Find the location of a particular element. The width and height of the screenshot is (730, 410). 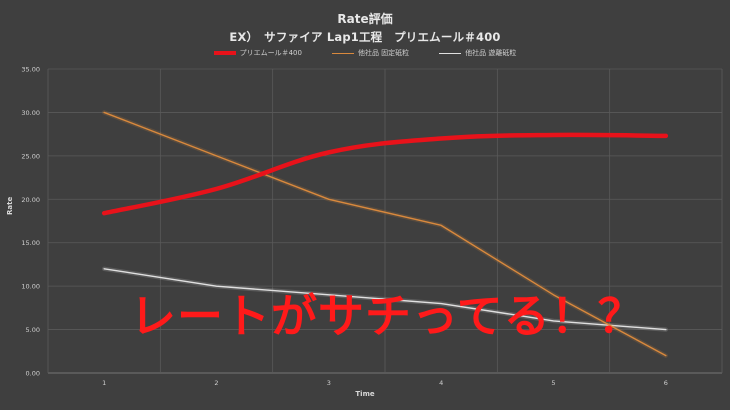

y-axis-label: Rate is located at coordinates (10, 205).